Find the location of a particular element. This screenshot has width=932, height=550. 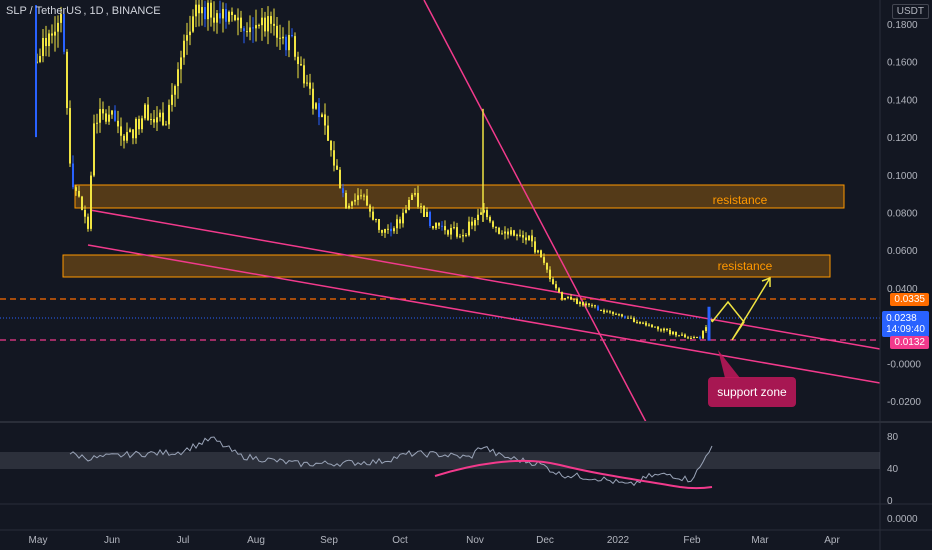

resistance-price-tag: 0.0335 is located at coordinates (909, 299).